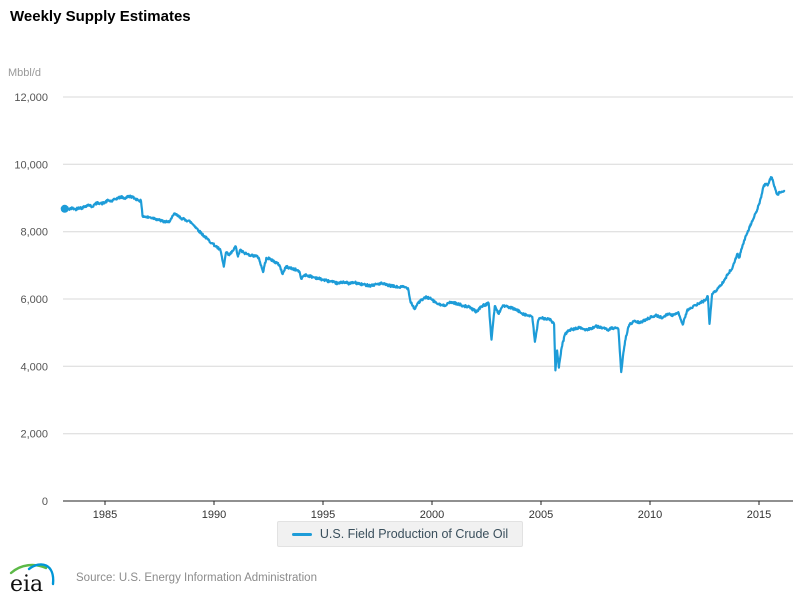 The height and width of the screenshot is (600, 800). Describe the element at coordinates (301, 534) in the screenshot. I see `series-color-dash-icon` at that location.